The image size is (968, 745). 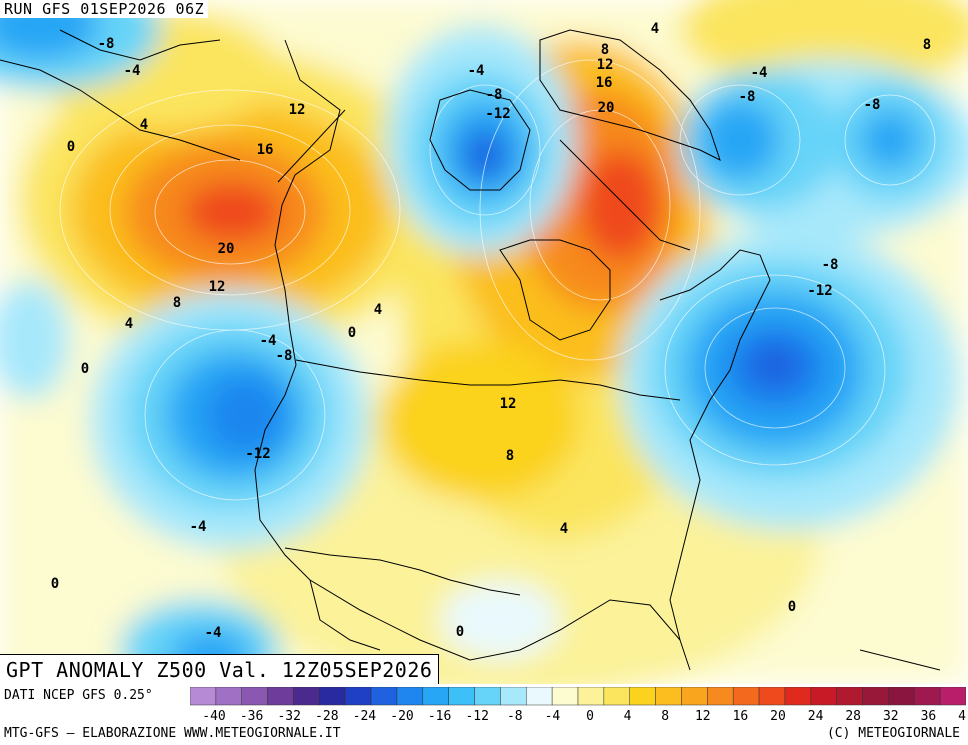 What do you see at coordinates (326, 716) in the screenshot?
I see `legend-tick-label: -28` at bounding box center [326, 716].